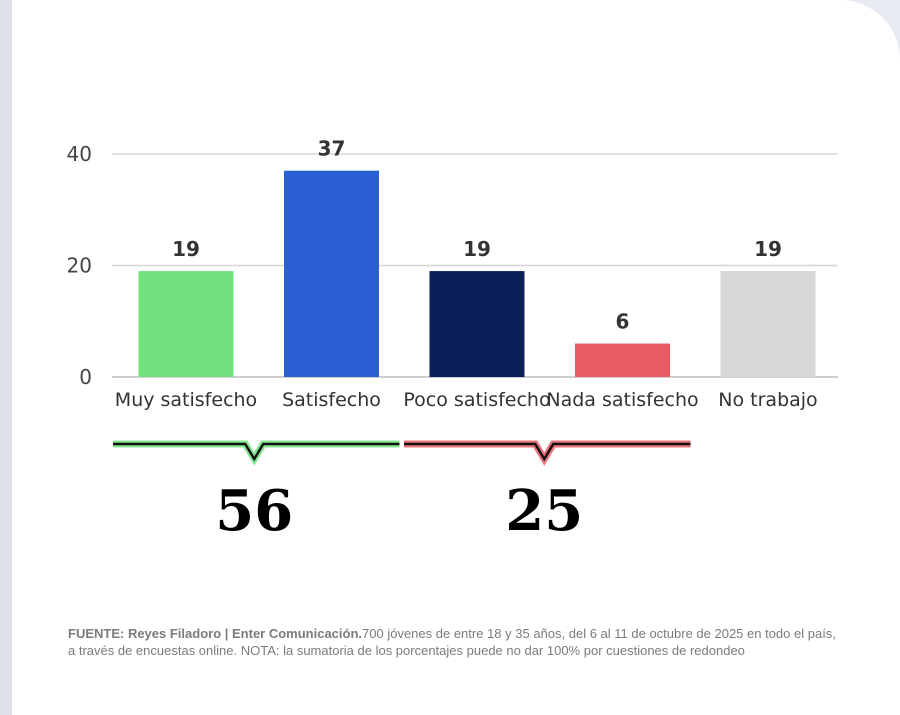  I want to click on category-label: Satisfecho, so click(331, 400).